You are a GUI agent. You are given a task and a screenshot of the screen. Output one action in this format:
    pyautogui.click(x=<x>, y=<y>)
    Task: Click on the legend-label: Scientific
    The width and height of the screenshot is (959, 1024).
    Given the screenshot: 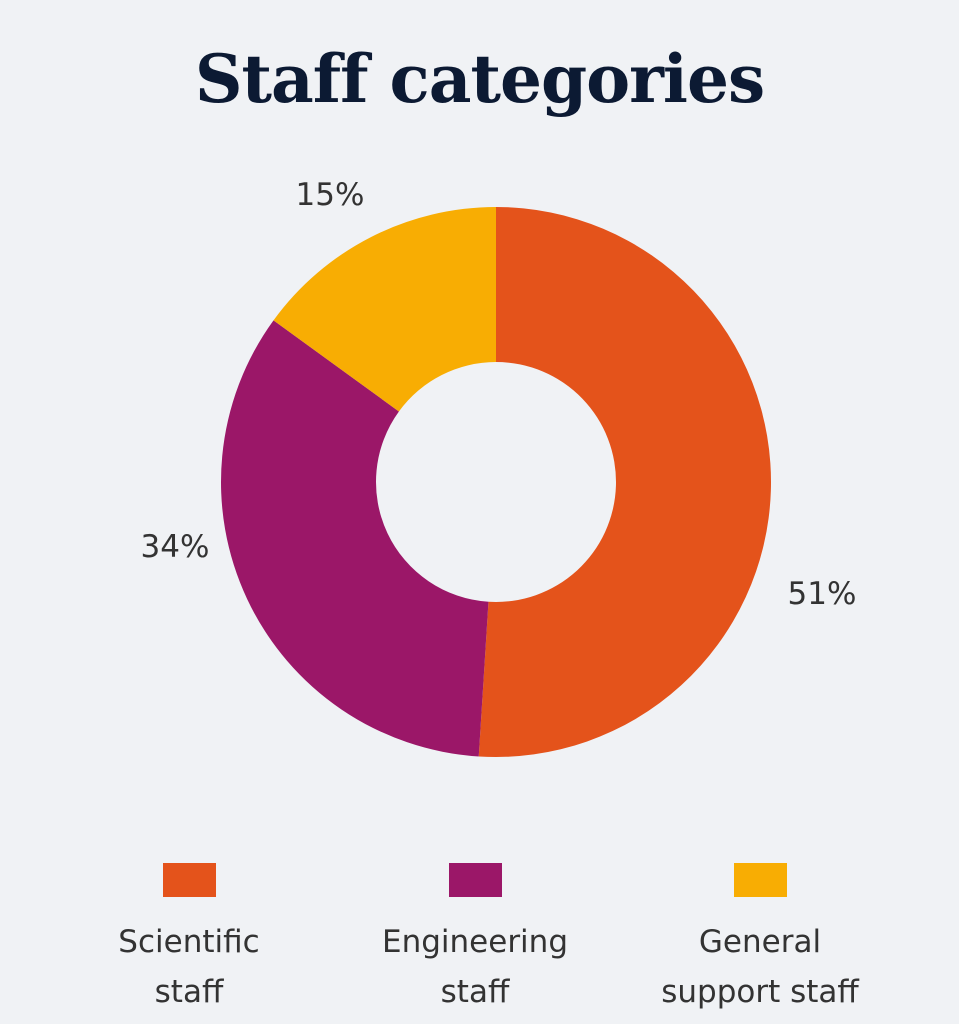 What is the action you would take?
    pyautogui.click(x=189, y=942)
    